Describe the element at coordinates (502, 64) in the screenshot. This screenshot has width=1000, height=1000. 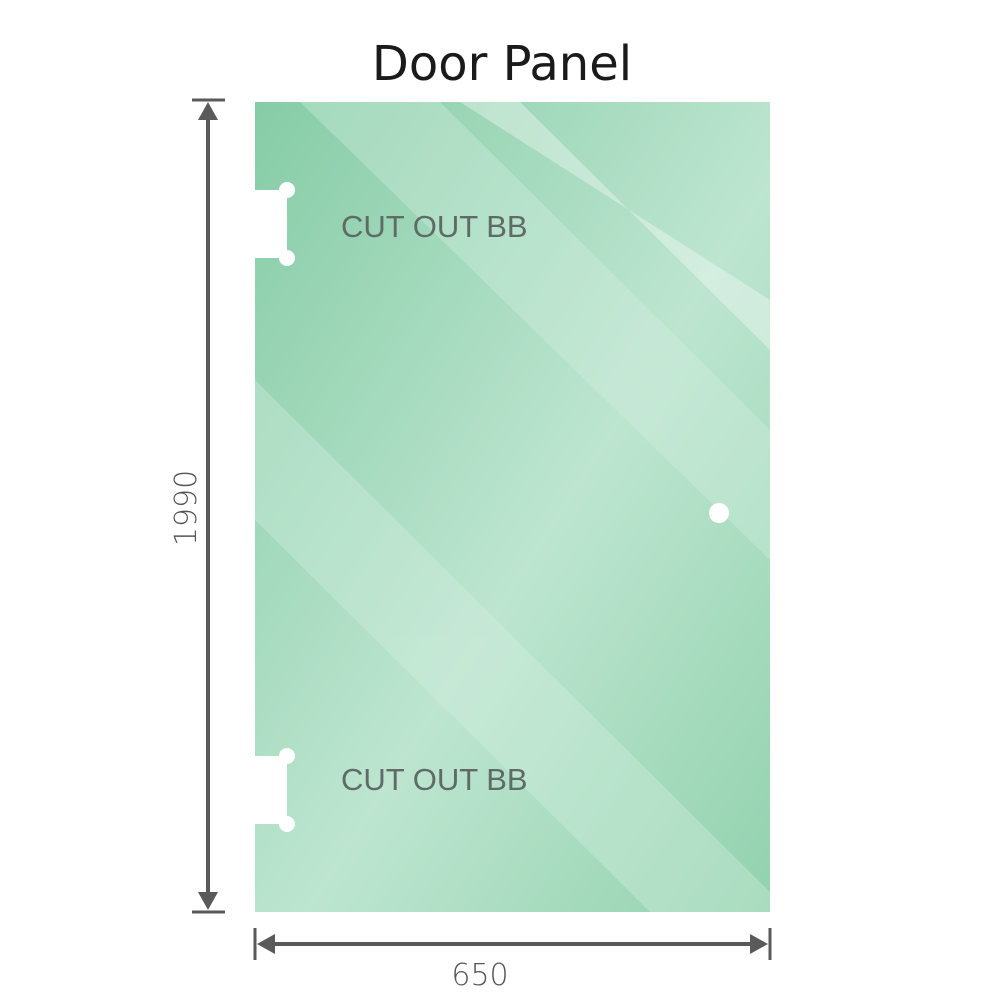
I see `diagram-title: Door Panel` at that location.